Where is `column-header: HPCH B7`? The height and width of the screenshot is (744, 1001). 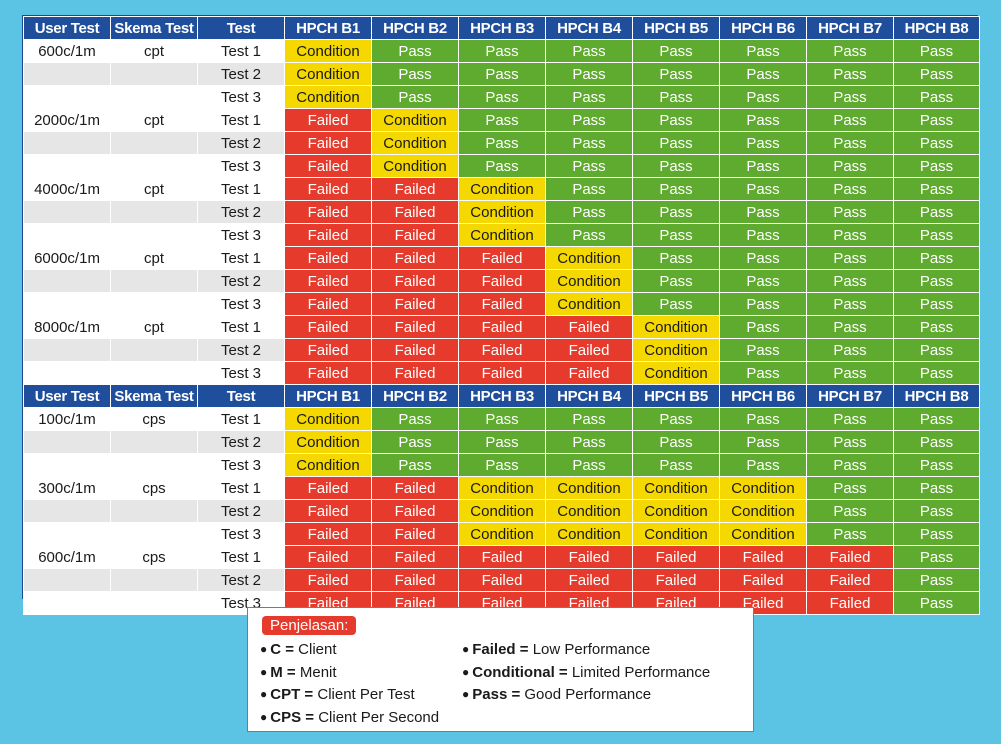 column-header: HPCH B7 is located at coordinates (850, 396).